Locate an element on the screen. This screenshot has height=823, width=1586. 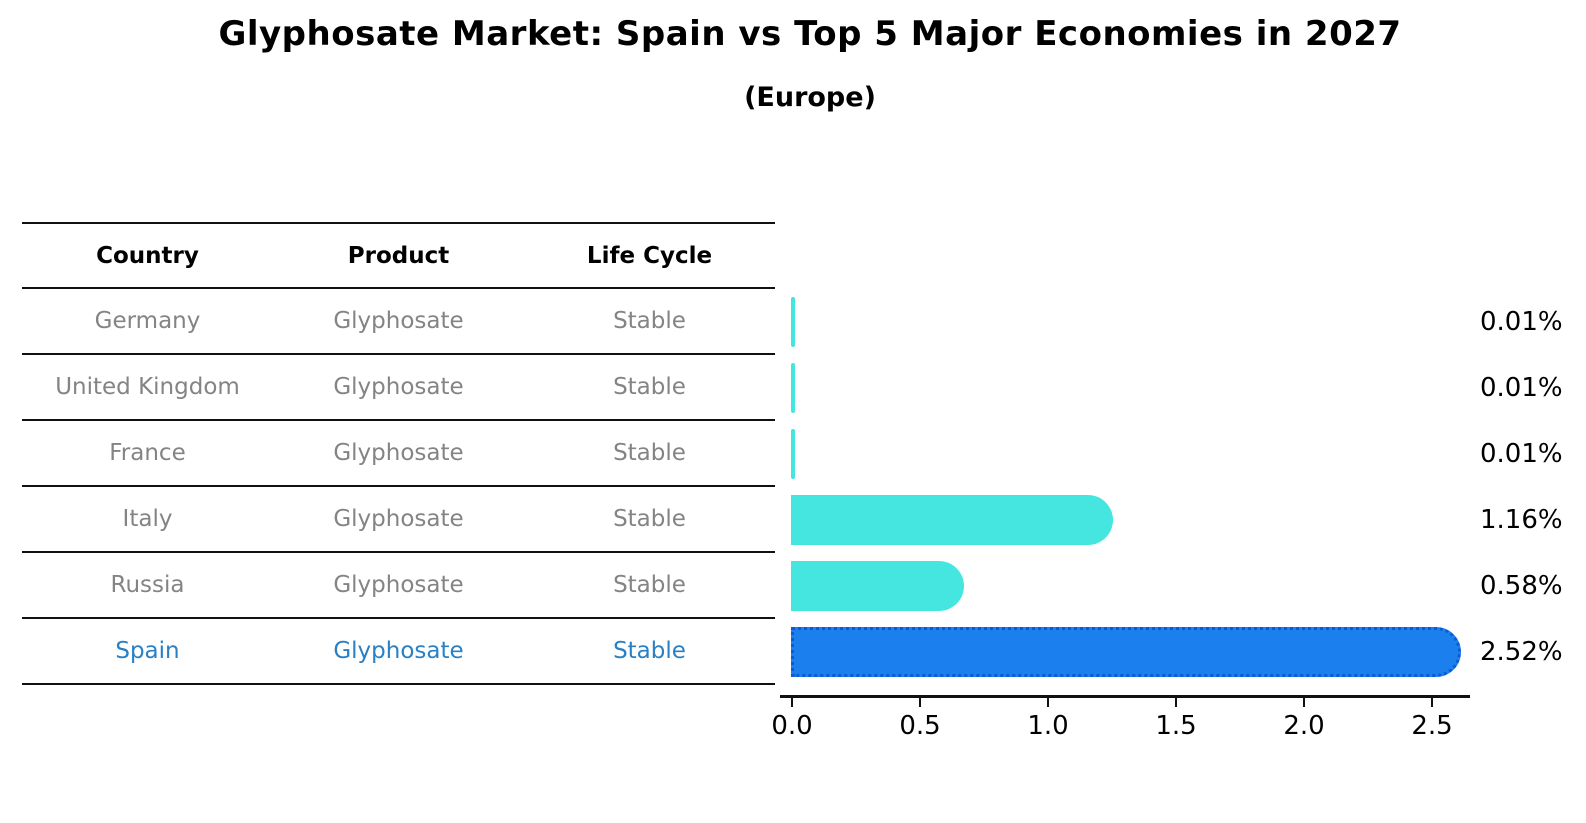
country-cell: Spain is located at coordinates (147, 651).